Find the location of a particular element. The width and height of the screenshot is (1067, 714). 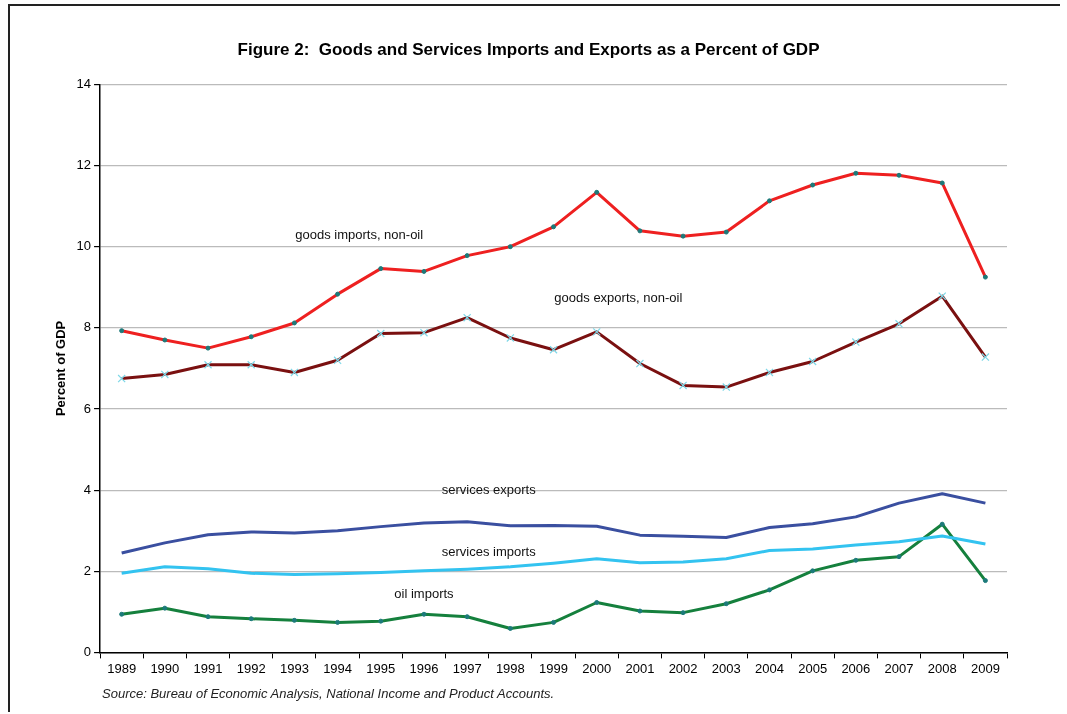

text: goods exports, non-oil is located at coordinates (618, 297).